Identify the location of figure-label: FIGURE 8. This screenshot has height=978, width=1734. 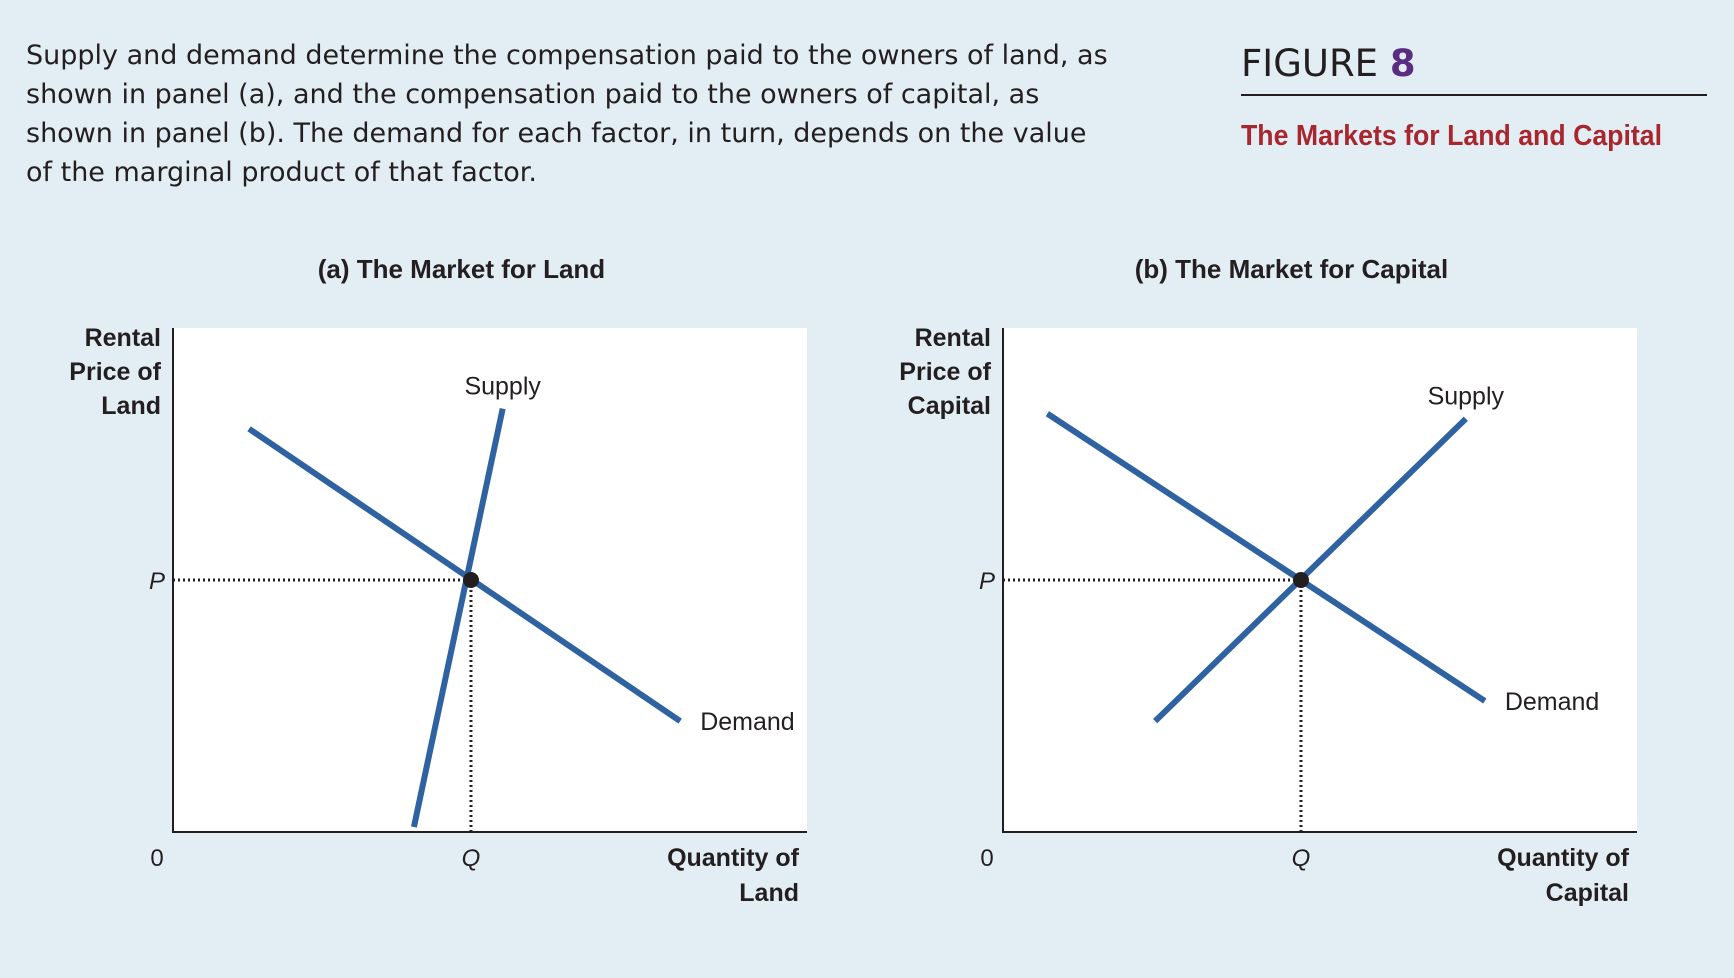
(1474, 67).